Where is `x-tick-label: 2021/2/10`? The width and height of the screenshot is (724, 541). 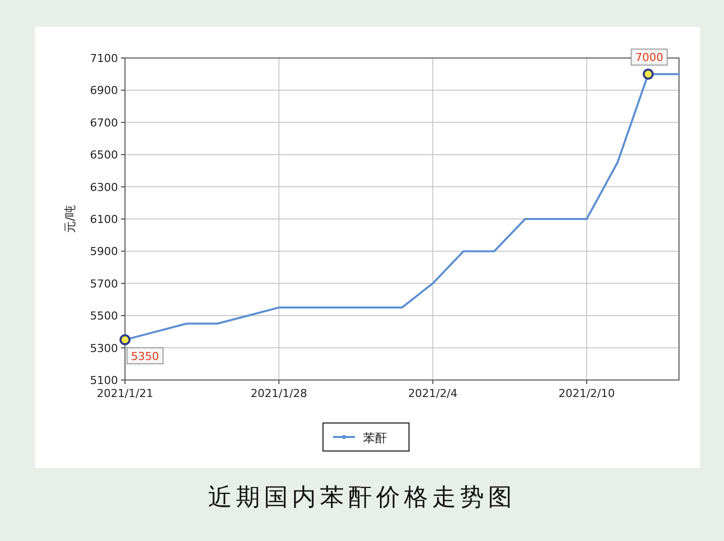
x-tick-label: 2021/2/10 is located at coordinates (586, 393).